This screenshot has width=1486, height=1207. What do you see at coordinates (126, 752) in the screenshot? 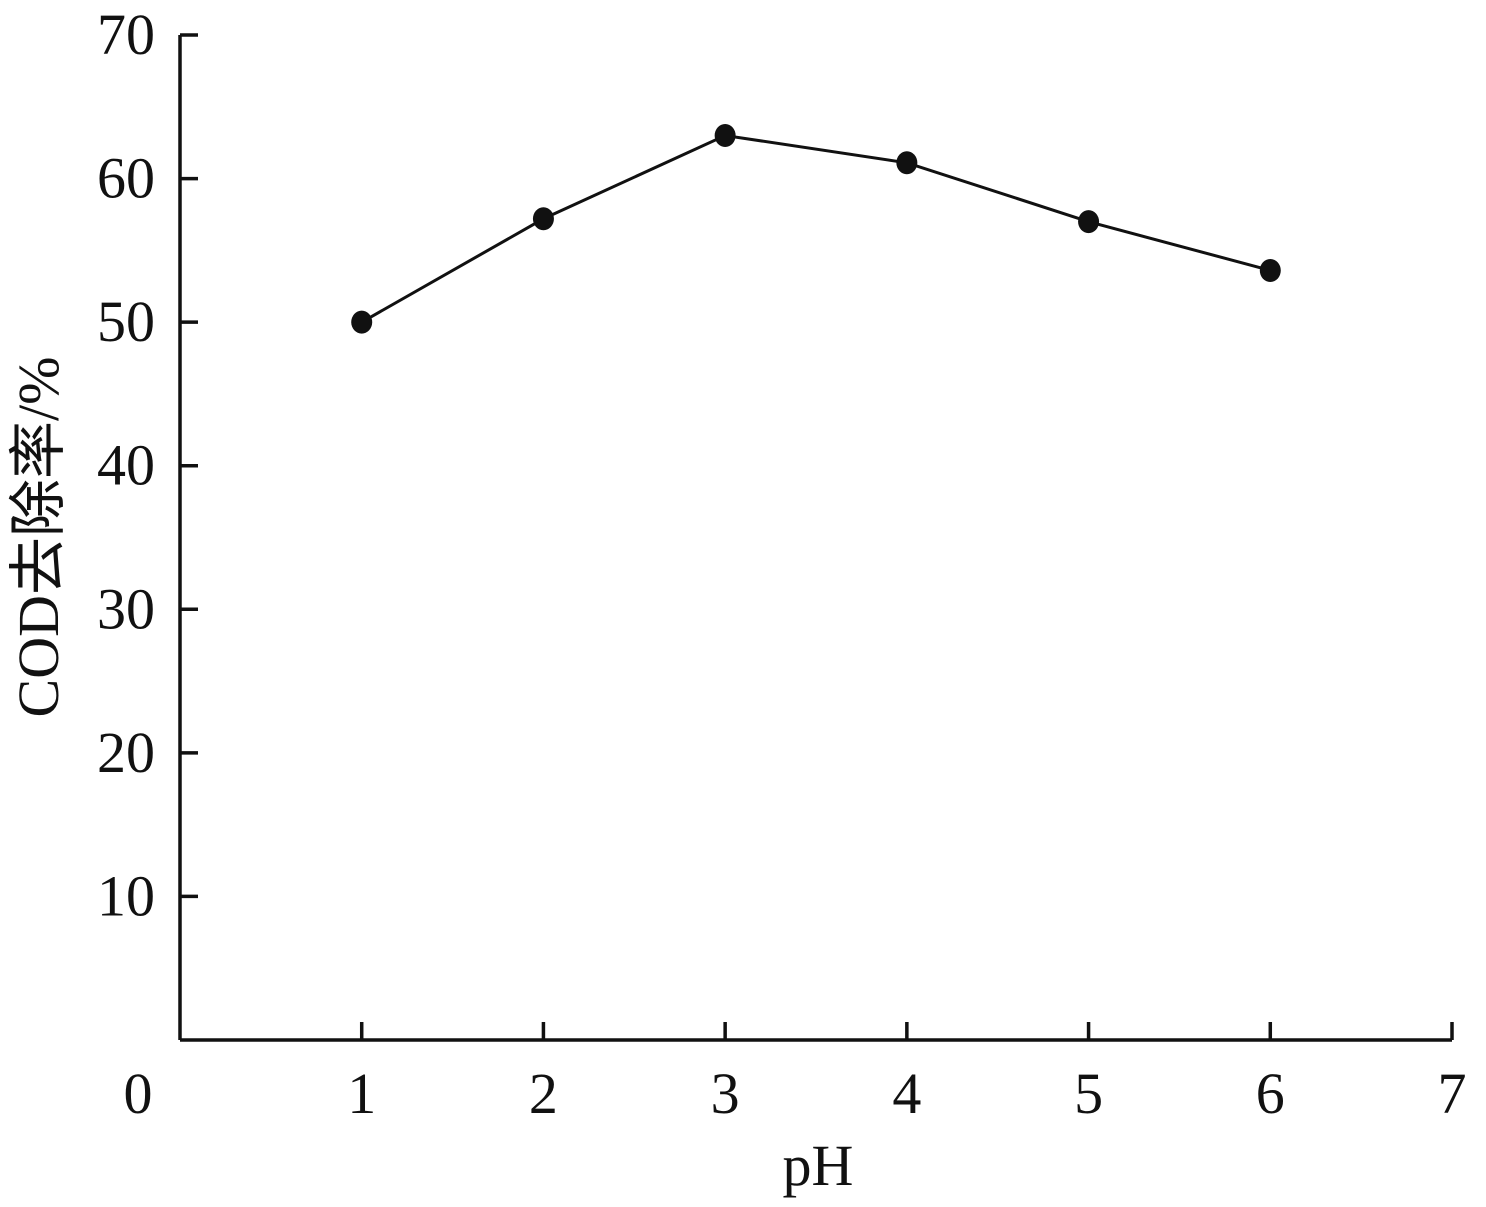
I see `y-tick-label: 20` at bounding box center [126, 752].